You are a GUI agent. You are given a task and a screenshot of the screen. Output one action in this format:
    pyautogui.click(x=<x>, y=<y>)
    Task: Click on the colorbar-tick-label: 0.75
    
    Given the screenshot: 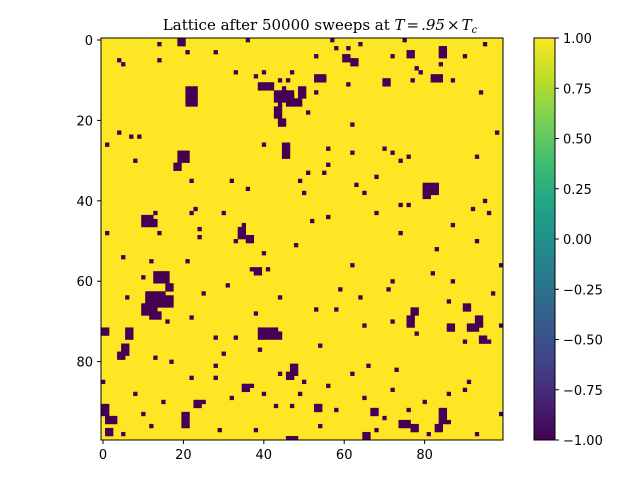 What is the action you would take?
    pyautogui.click(x=577, y=89)
    